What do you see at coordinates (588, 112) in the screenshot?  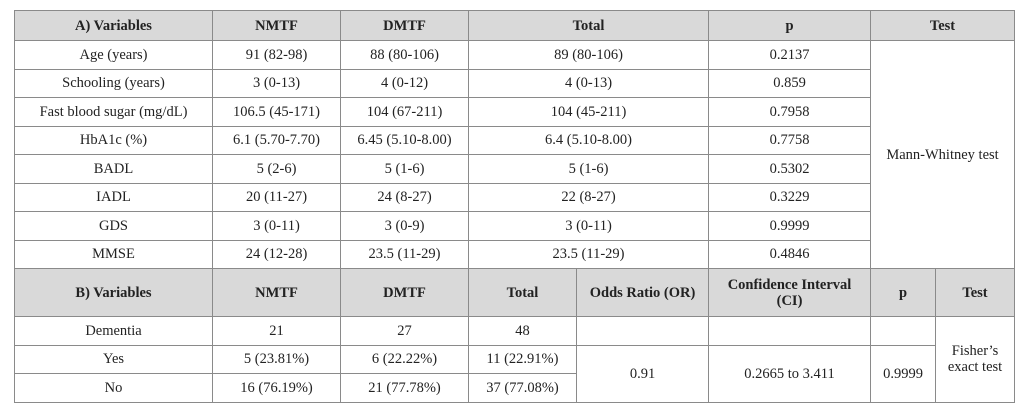 I see `cell: 104 (45-211)` at bounding box center [588, 112].